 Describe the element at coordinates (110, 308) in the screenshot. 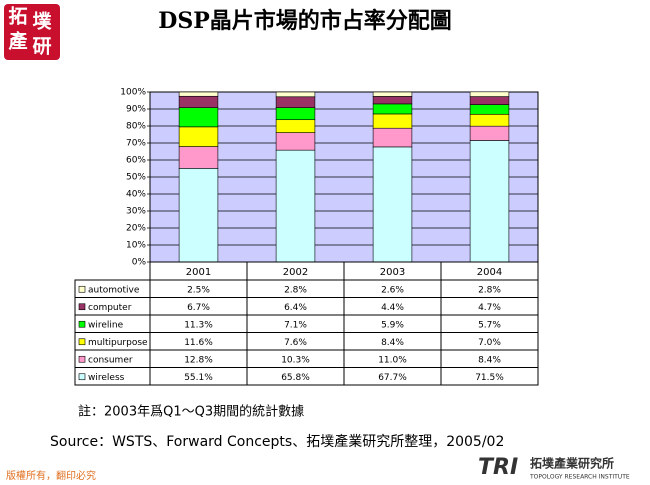

I see `legend-label: computer` at that location.